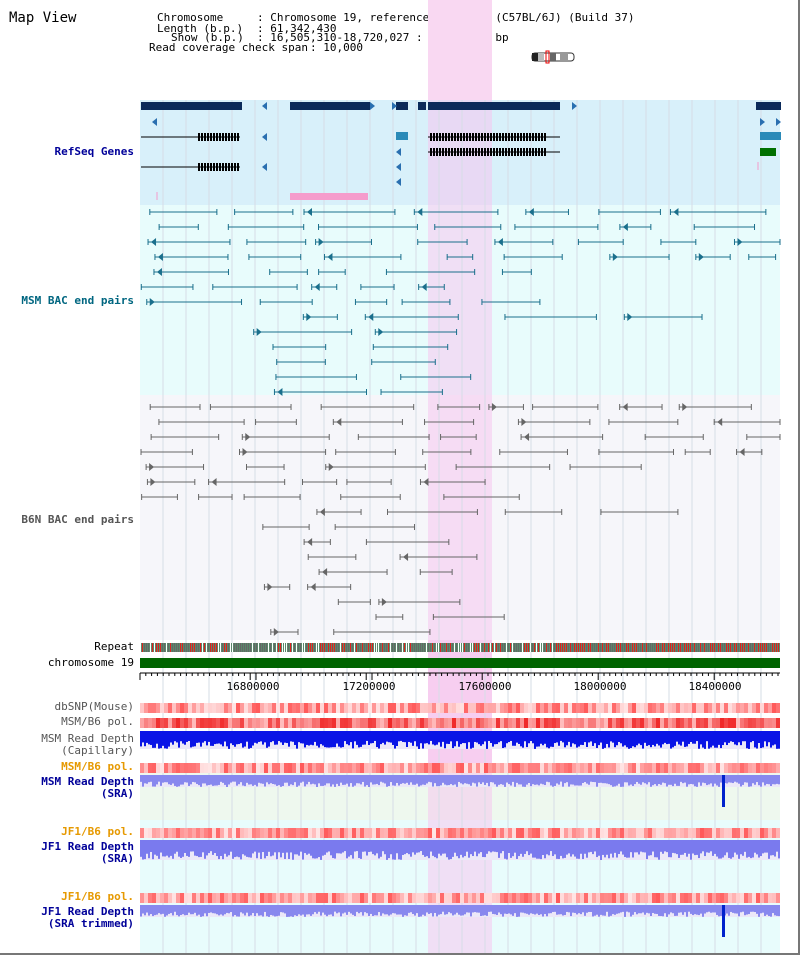 This screenshot has width=800, height=955. What do you see at coordinates (553, 57) in the screenshot?
I see `chromosome-ideogram-icon` at bounding box center [553, 57].